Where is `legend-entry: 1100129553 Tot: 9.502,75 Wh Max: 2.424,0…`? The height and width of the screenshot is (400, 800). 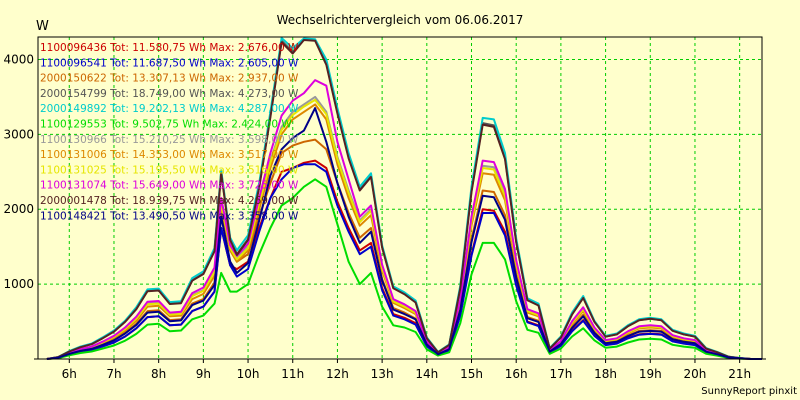 legend-entry: 1100129553 Tot: 9.502,75 Wh Max: 2.424,0… is located at coordinates (166, 125).